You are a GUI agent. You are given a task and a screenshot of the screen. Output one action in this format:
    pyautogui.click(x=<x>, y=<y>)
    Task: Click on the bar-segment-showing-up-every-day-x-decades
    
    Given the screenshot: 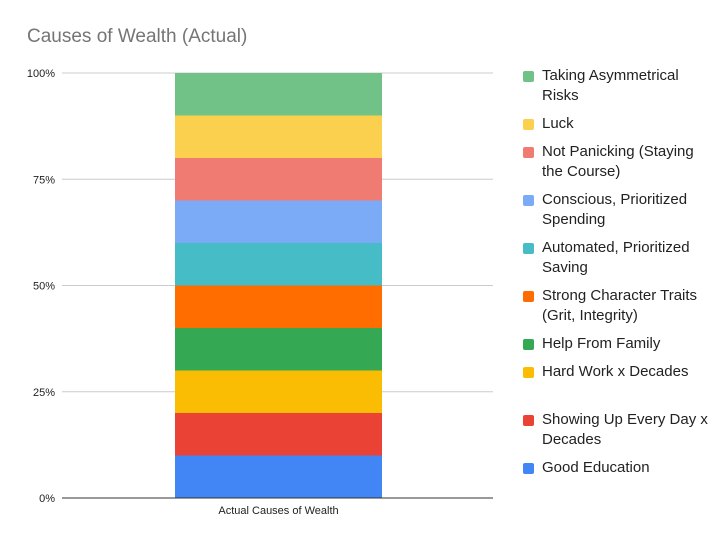 What is the action you would take?
    pyautogui.click(x=278, y=434)
    